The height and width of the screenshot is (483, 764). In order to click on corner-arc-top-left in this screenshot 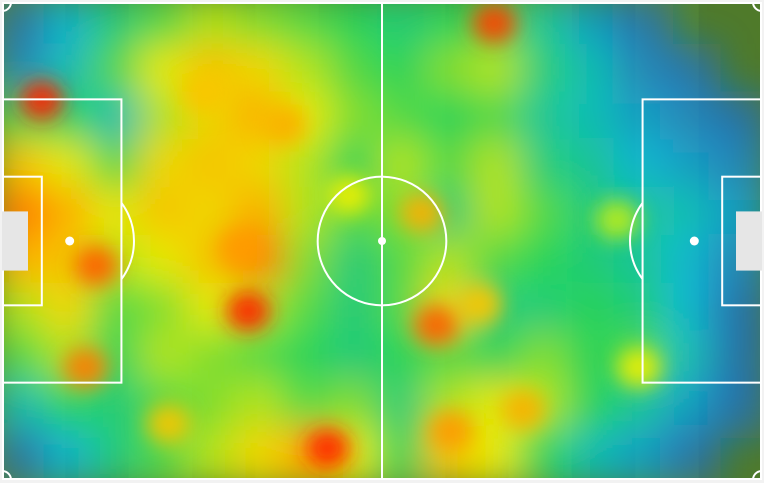, I will do `click(7, 7)`.